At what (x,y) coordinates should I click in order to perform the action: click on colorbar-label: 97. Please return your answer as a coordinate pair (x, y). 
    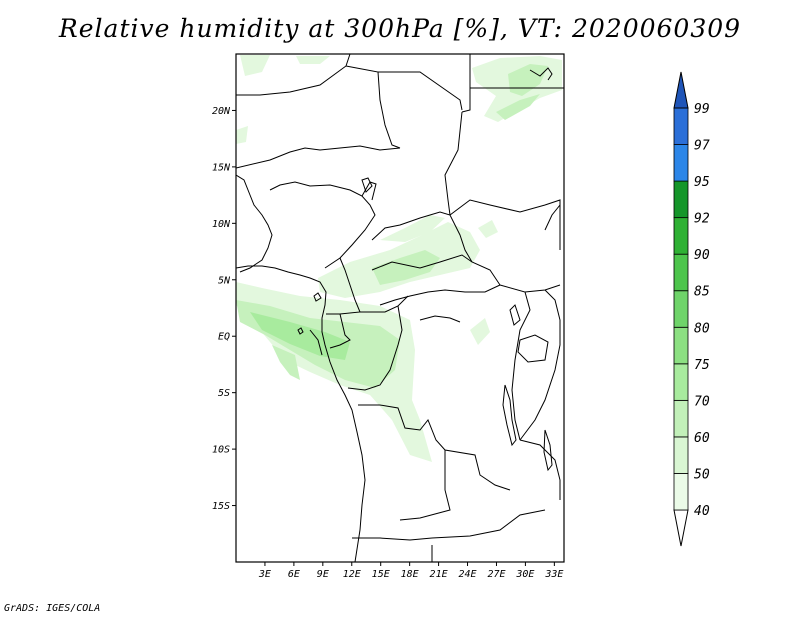
    Looking at the image, I should click on (702, 146).